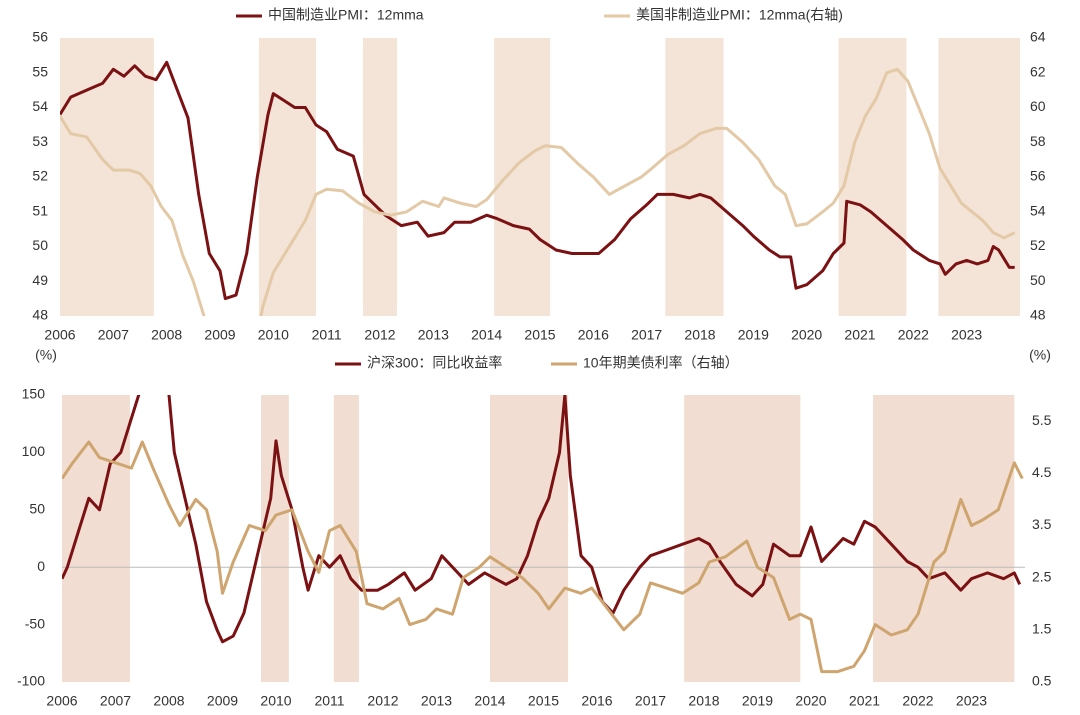 The width and height of the screenshot is (1080, 715). What do you see at coordinates (40, 37) in the screenshot?
I see `y-tick-label: 56` at bounding box center [40, 37].